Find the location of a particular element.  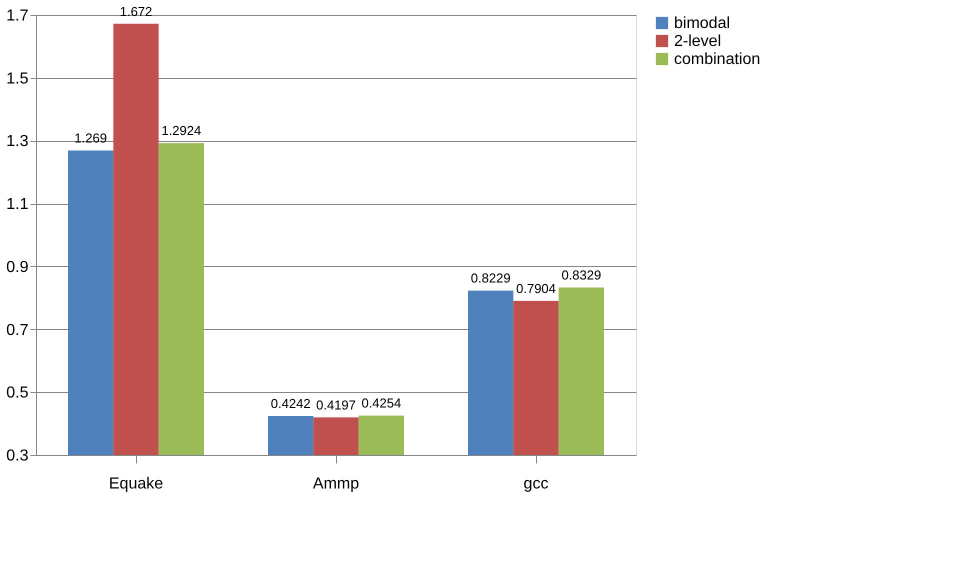

data-label: 0.8229 is located at coordinates (490, 278).